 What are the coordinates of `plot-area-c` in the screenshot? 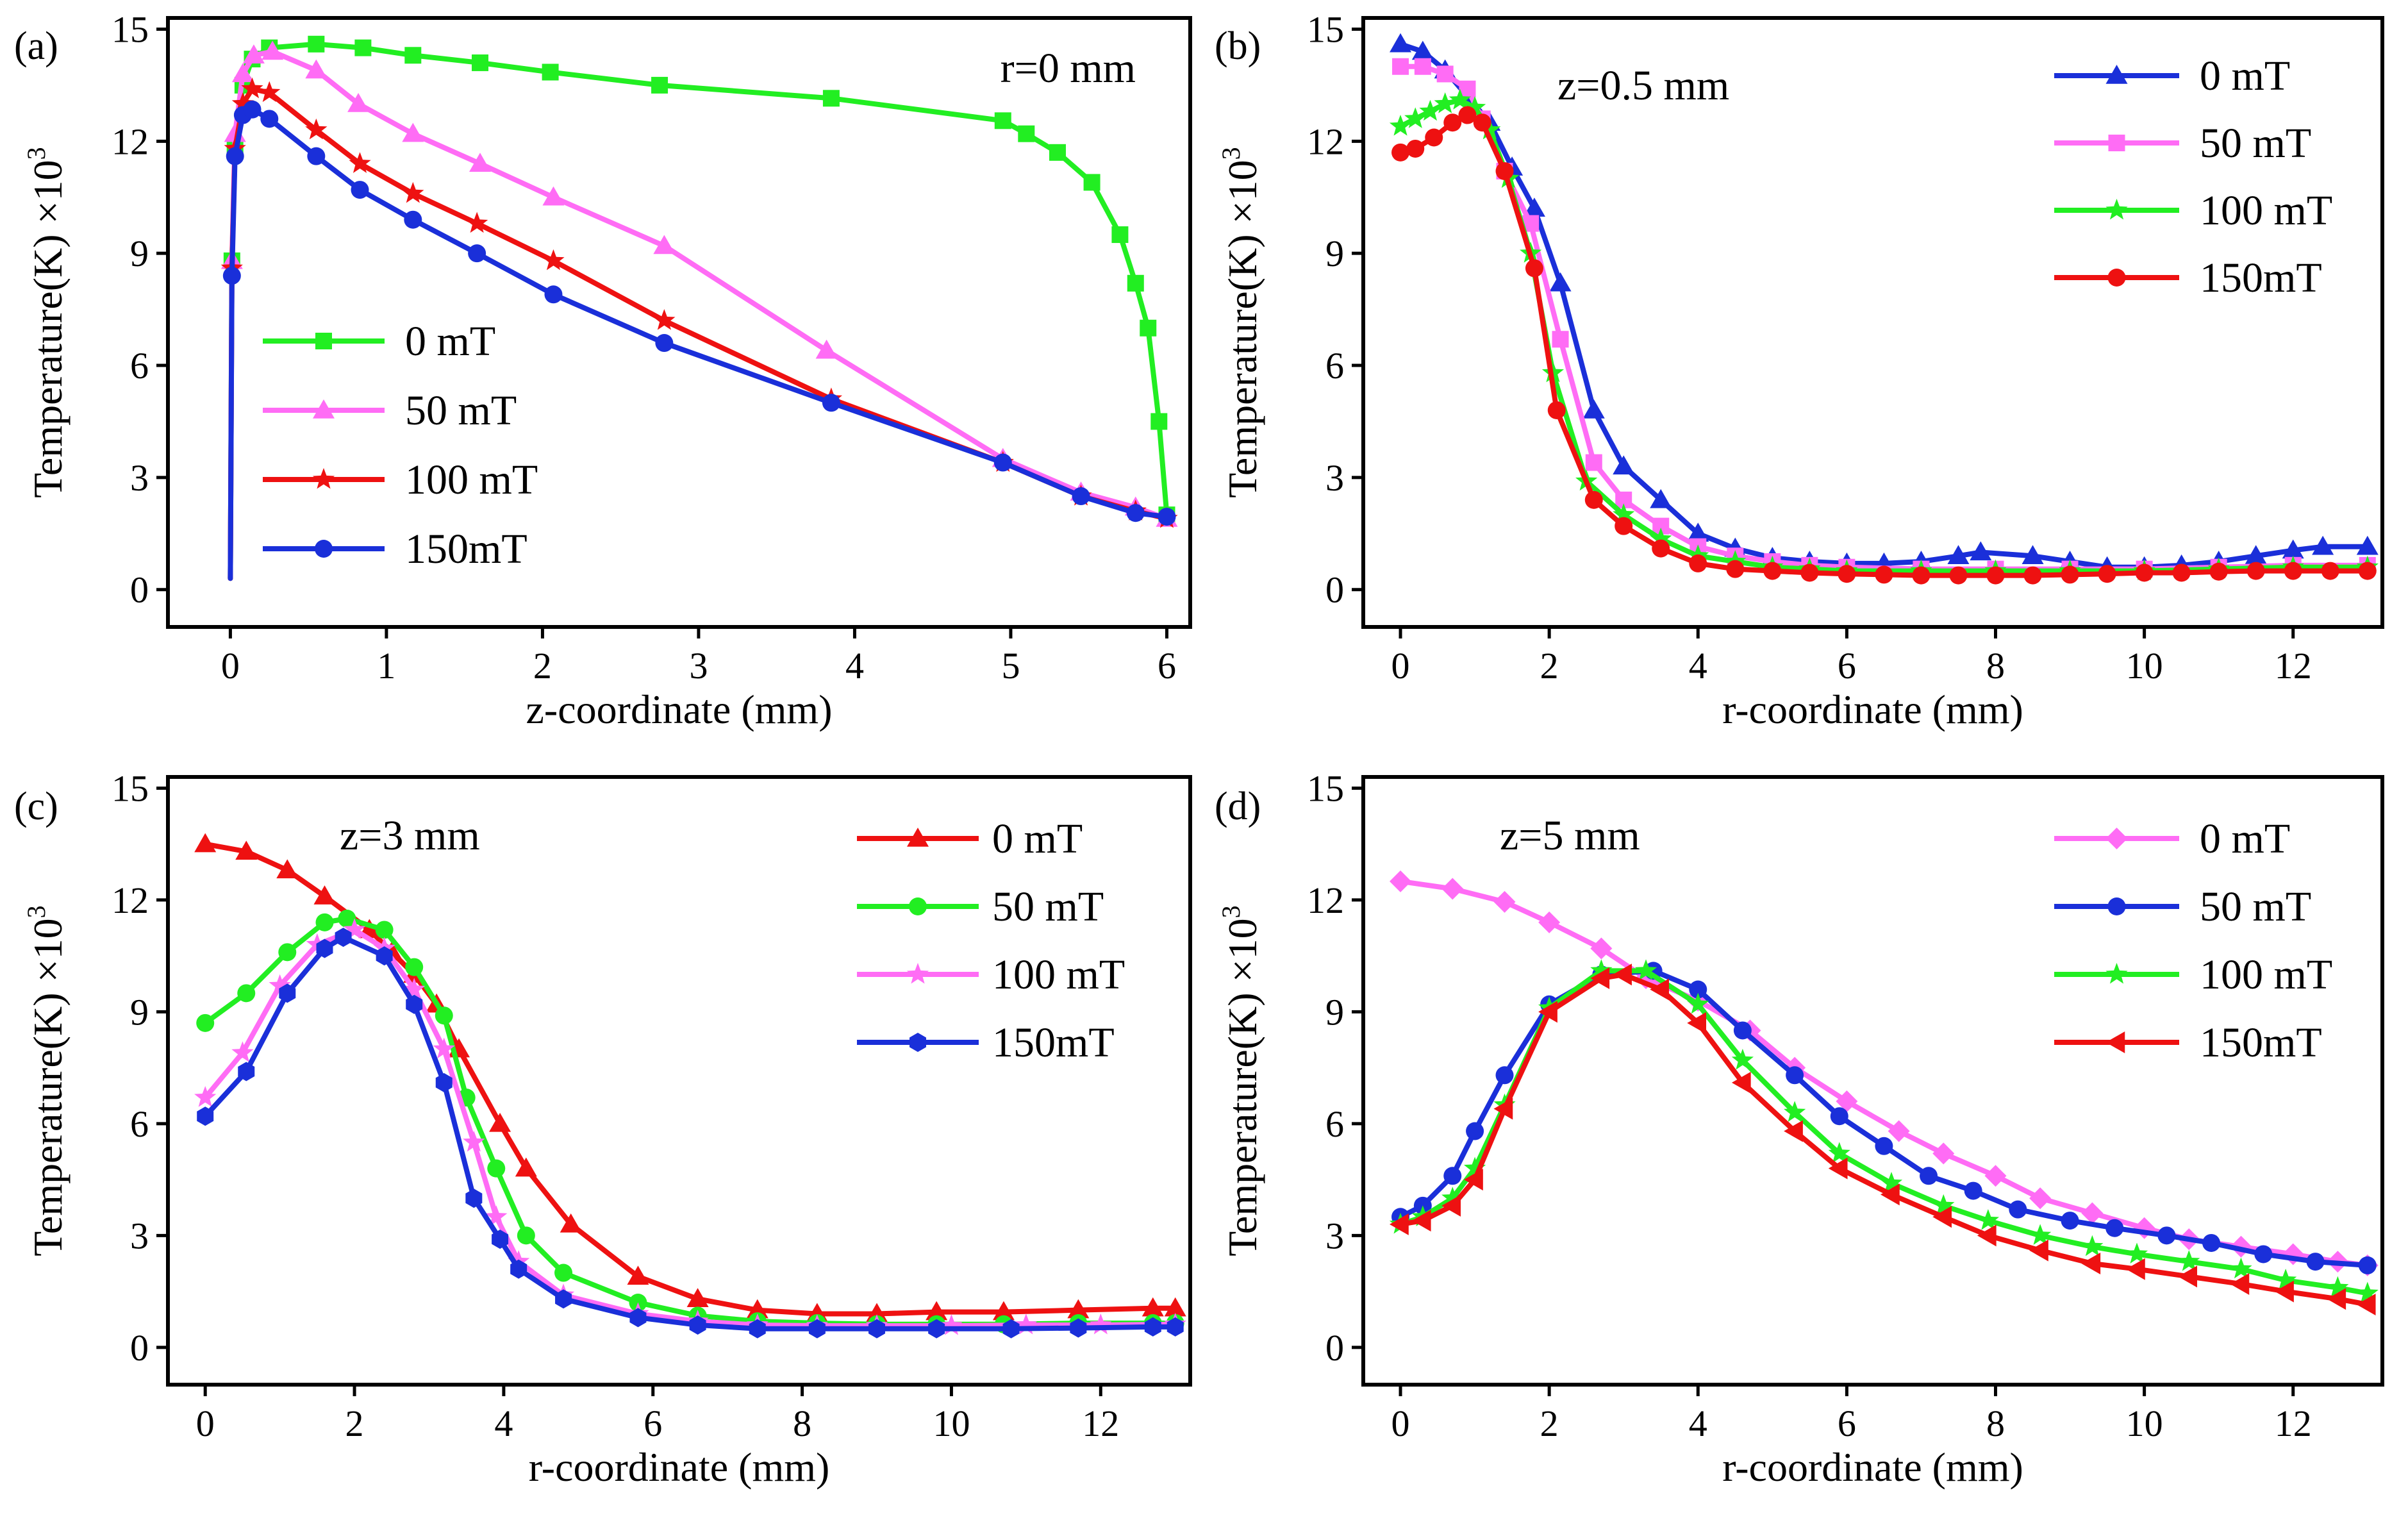 It's located at (690, 1086).